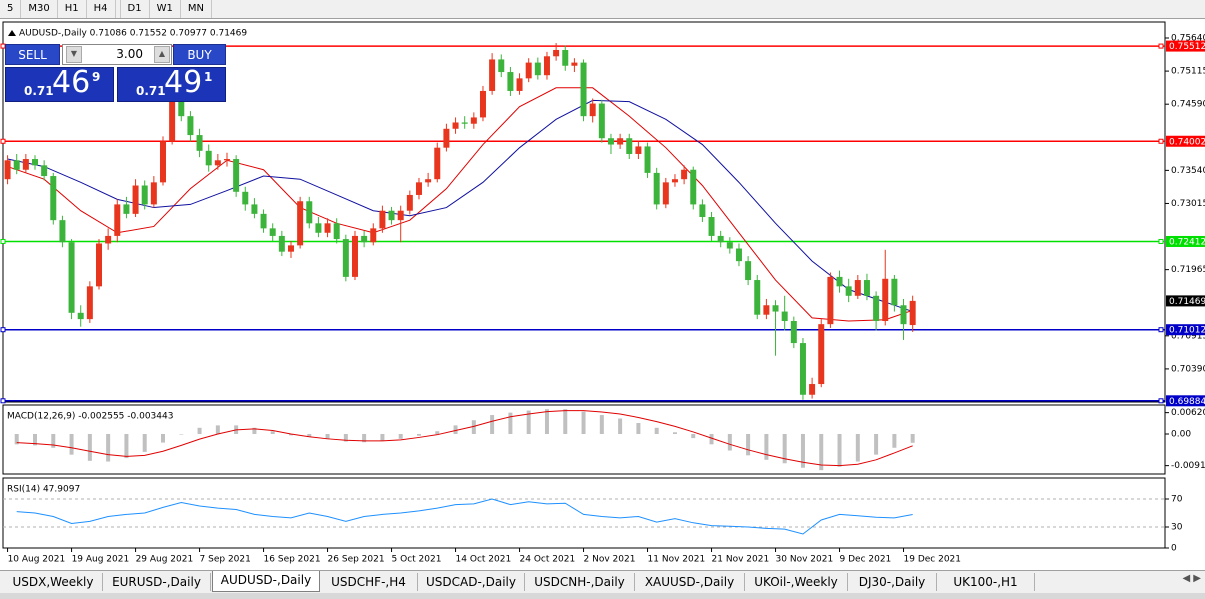 This screenshot has height=599, width=1205. What do you see at coordinates (805, 560) in the screenshot?
I see `x-tick-label: 30 Nov 2021` at bounding box center [805, 560].